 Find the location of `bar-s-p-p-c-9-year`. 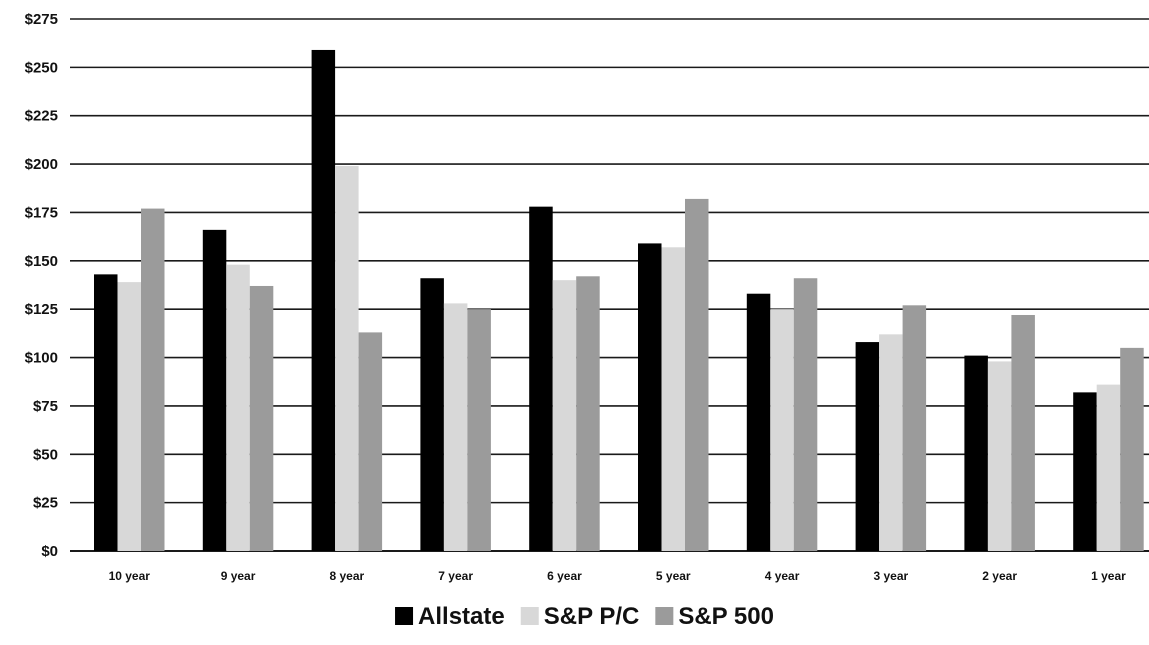

bar-s-p-p-c-9-year is located at coordinates (238, 407).